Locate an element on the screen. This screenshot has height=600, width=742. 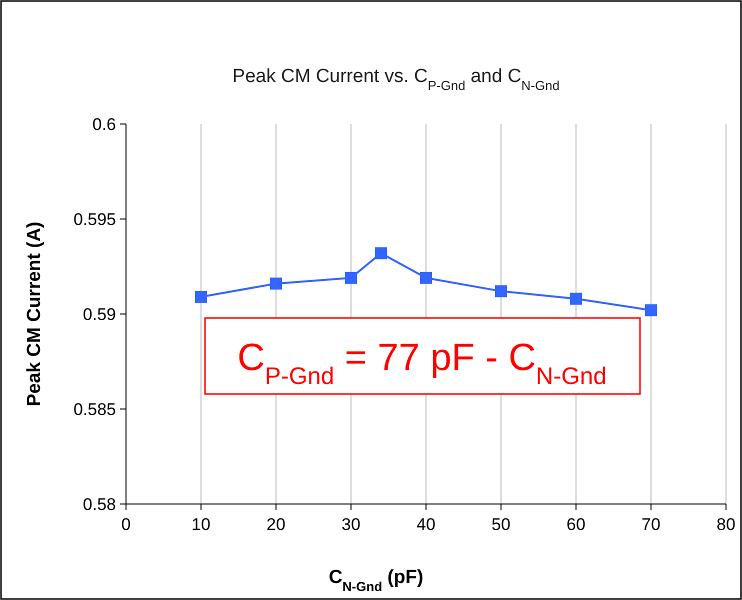
x-tick-label: 20 is located at coordinates (276, 524).